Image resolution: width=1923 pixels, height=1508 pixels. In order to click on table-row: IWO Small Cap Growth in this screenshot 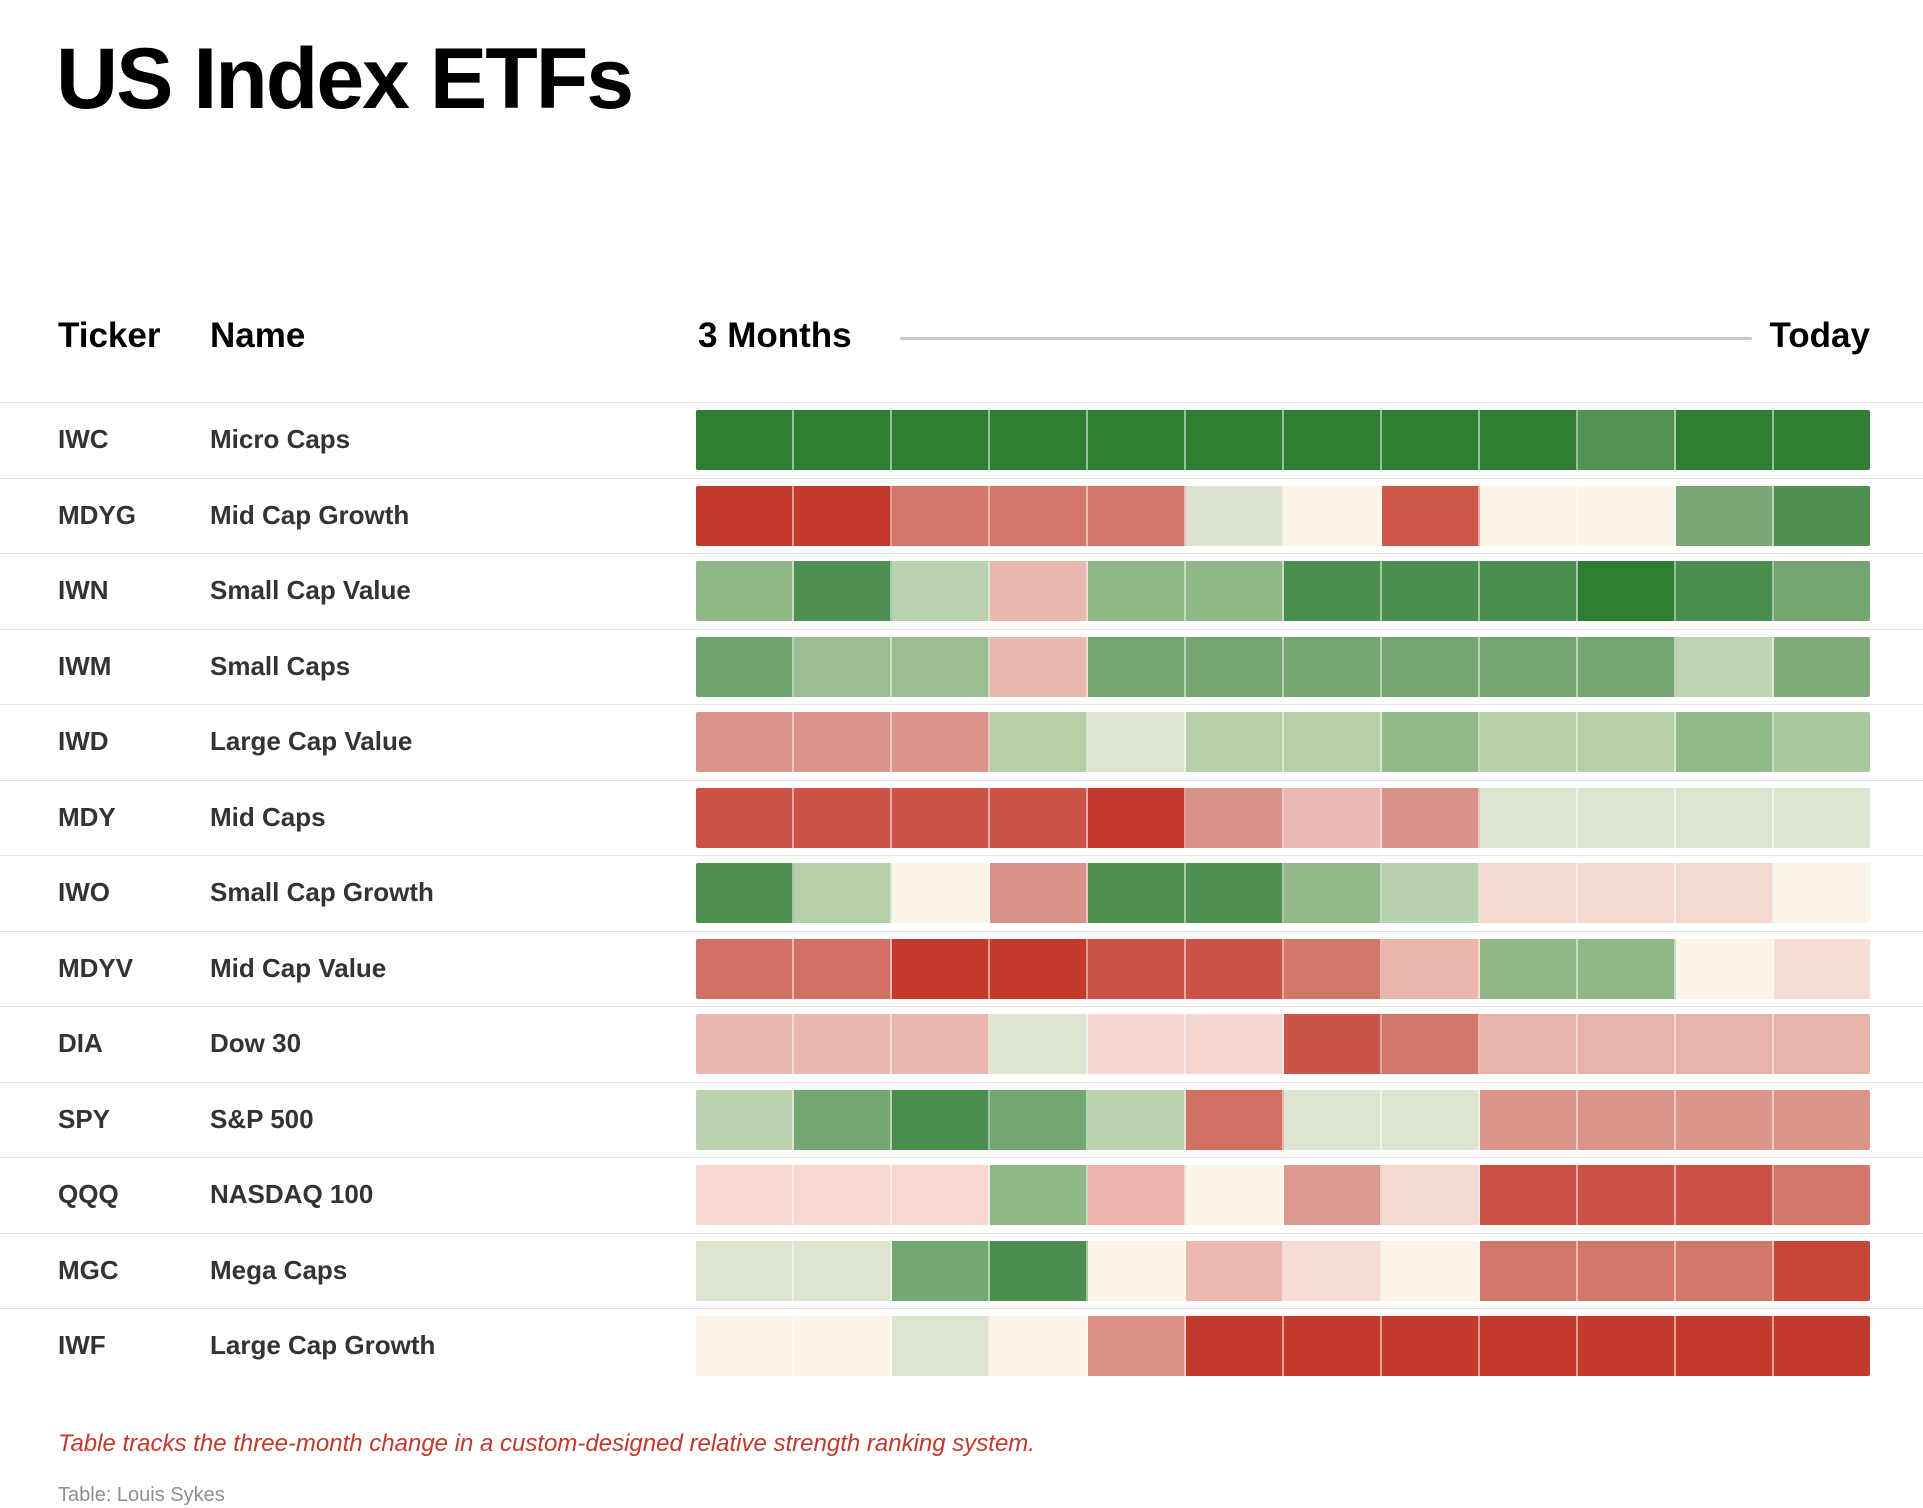, I will do `click(961, 893)`.